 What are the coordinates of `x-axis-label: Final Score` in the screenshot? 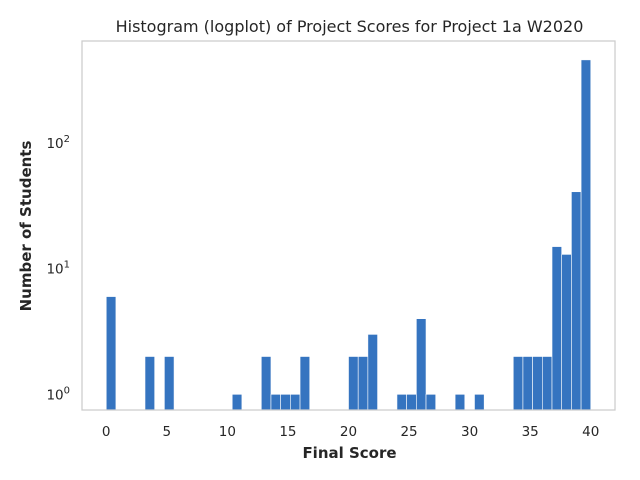 It's located at (349, 453).